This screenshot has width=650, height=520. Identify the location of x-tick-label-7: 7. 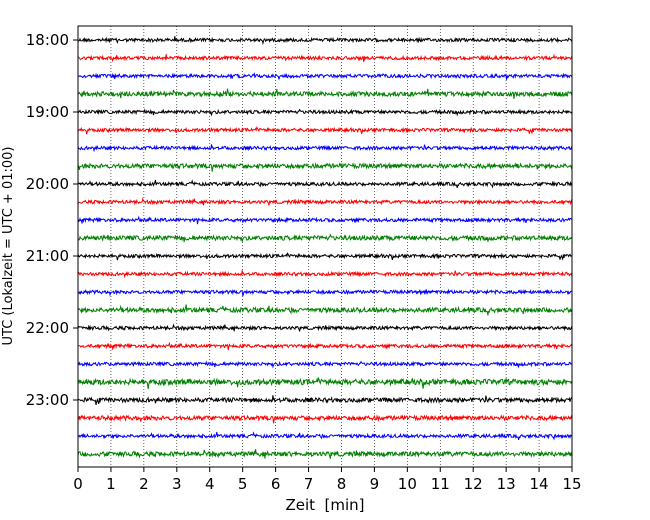
(309, 484).